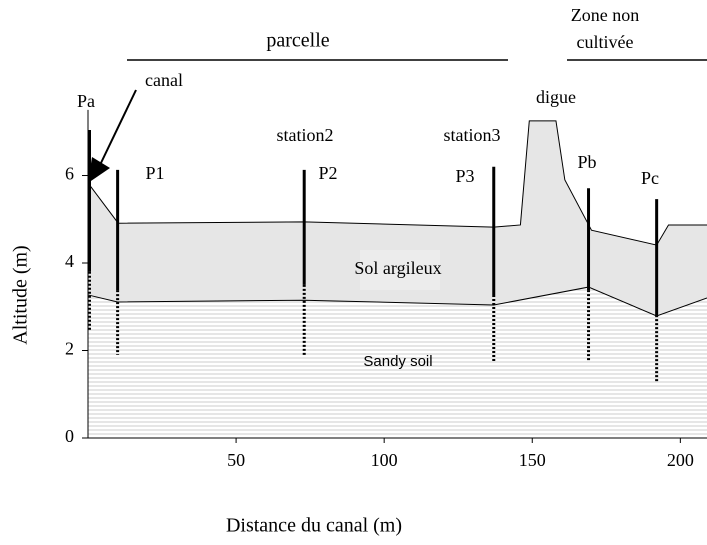  What do you see at coordinates (605, 42) in the screenshot?
I see `annotation: cultivée` at bounding box center [605, 42].